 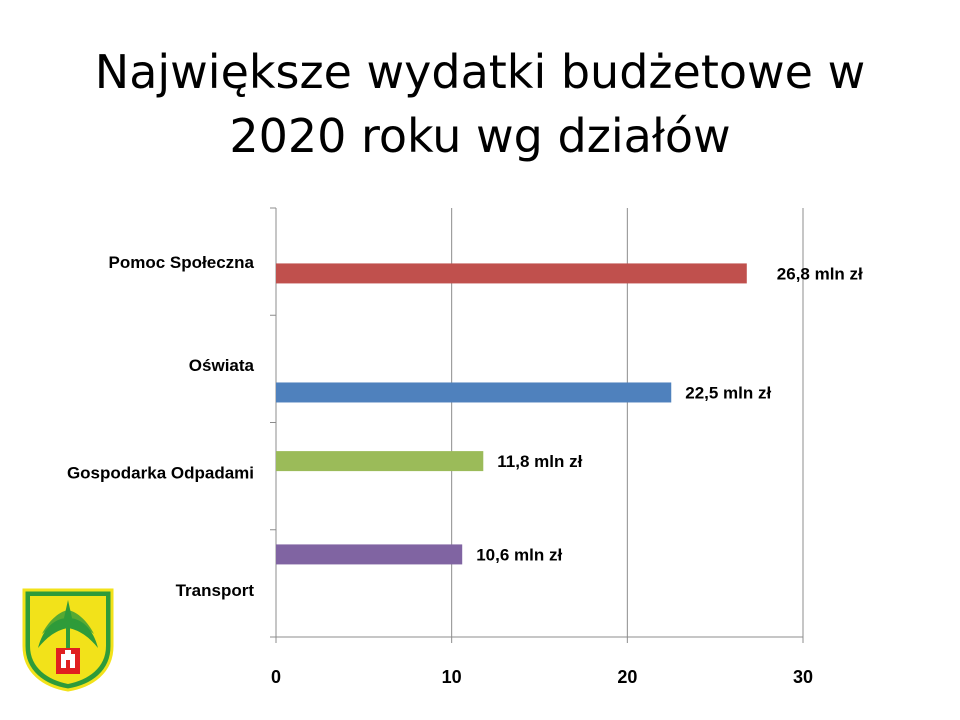 I want to click on x-tick-label: 0, so click(x=276, y=677).